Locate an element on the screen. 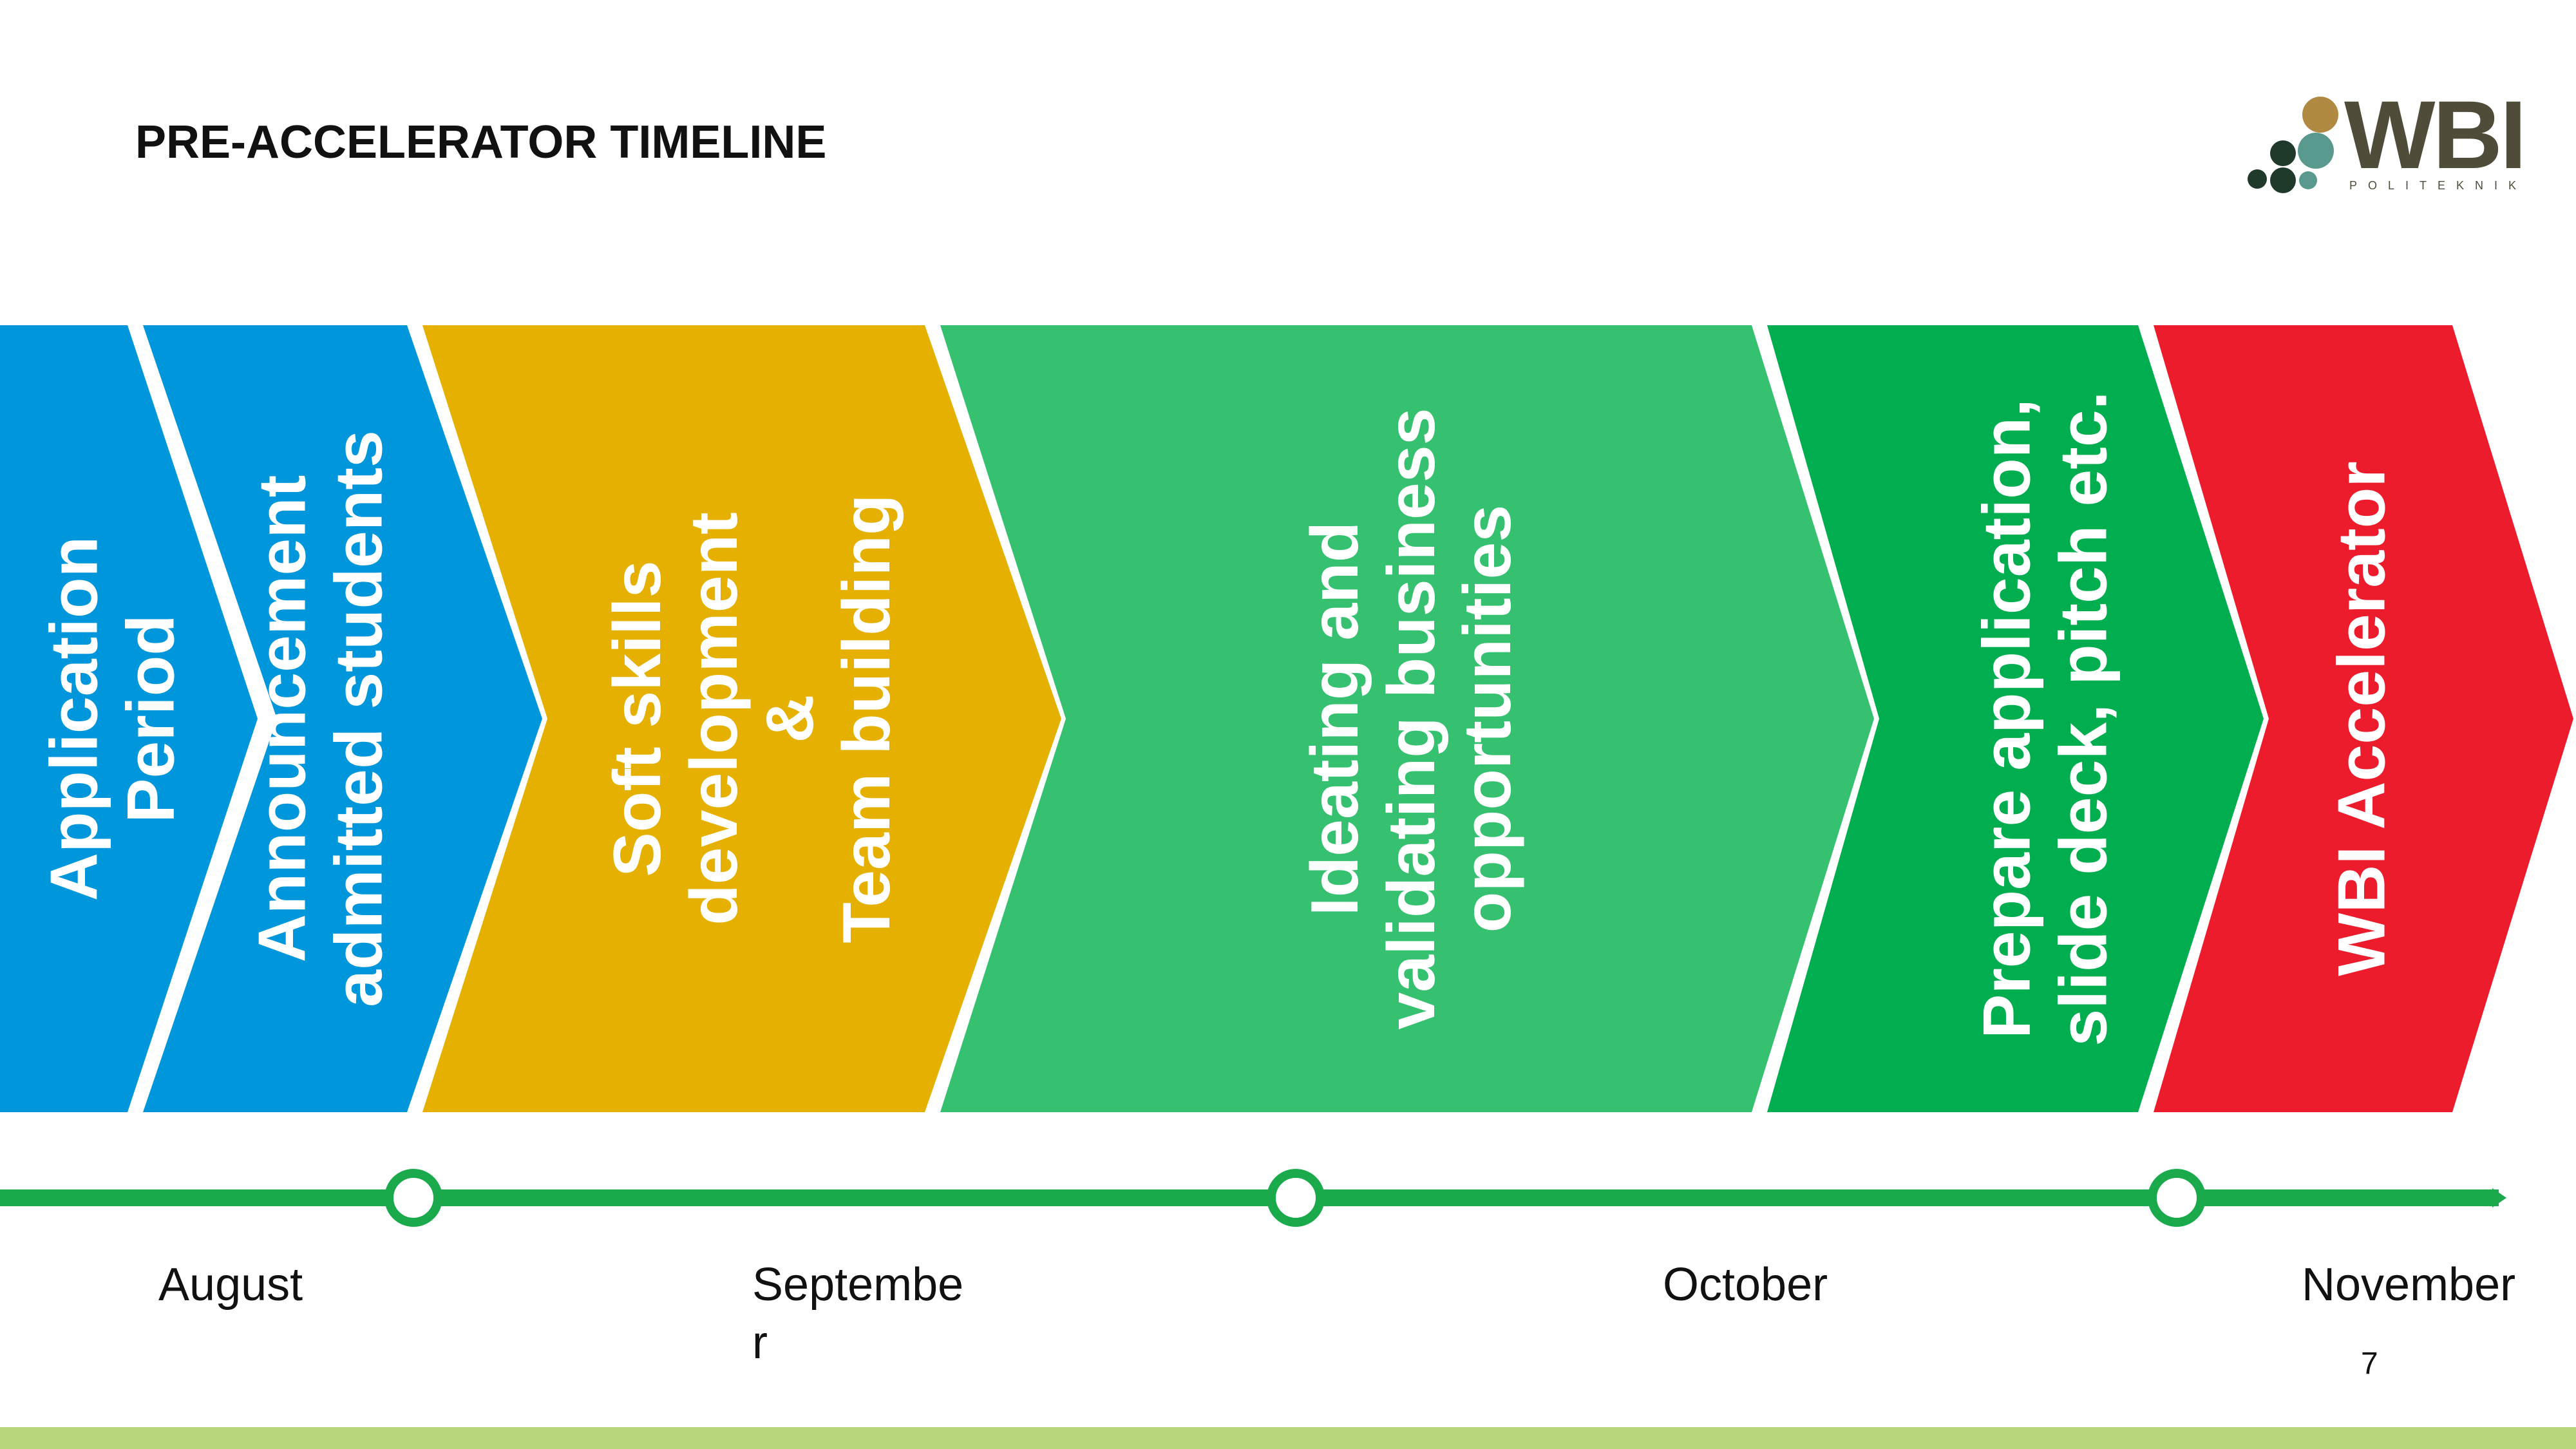  page-number: 7 is located at coordinates (2369, 1364).